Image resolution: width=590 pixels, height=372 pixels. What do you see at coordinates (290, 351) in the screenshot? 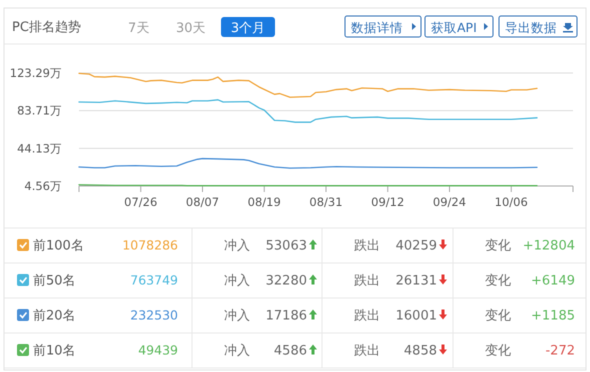
I see `text: 4586` at bounding box center [290, 351].